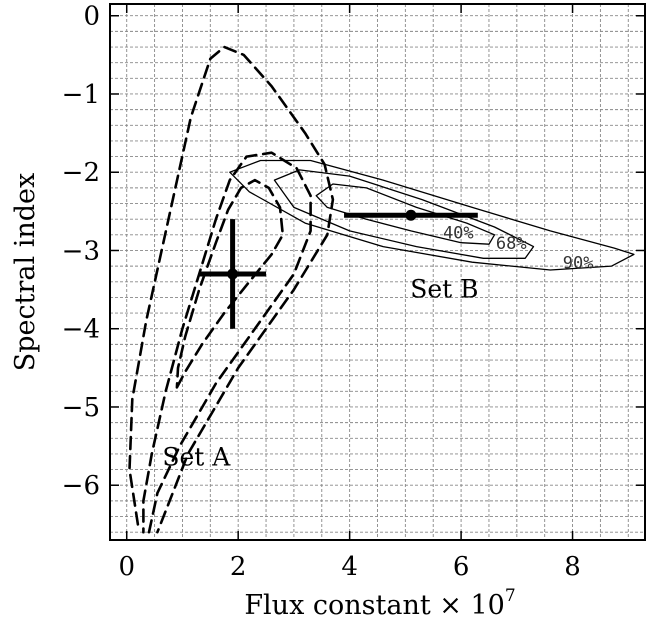 Image resolution: width=662 pixels, height=625 pixels. Describe the element at coordinates (81, 95) in the screenshot. I see `y-tick-label: −1` at that location.